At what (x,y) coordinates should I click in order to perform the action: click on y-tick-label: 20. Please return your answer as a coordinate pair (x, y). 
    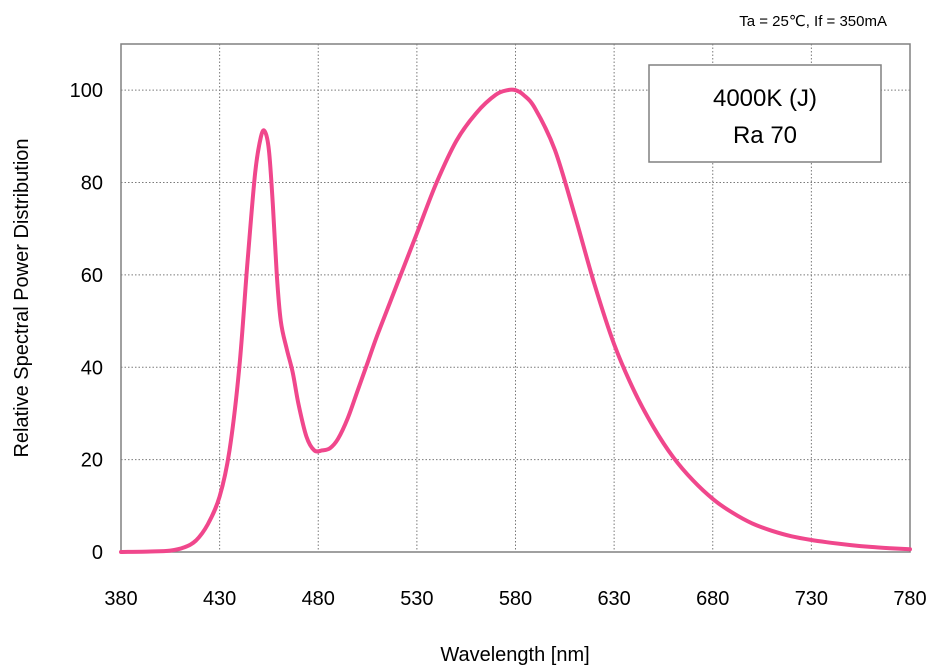
    Looking at the image, I should click on (92, 461).